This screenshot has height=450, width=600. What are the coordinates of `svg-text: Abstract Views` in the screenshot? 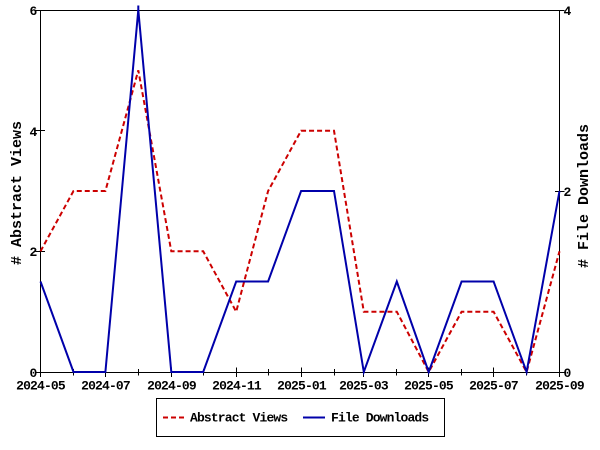 It's located at (239, 418).